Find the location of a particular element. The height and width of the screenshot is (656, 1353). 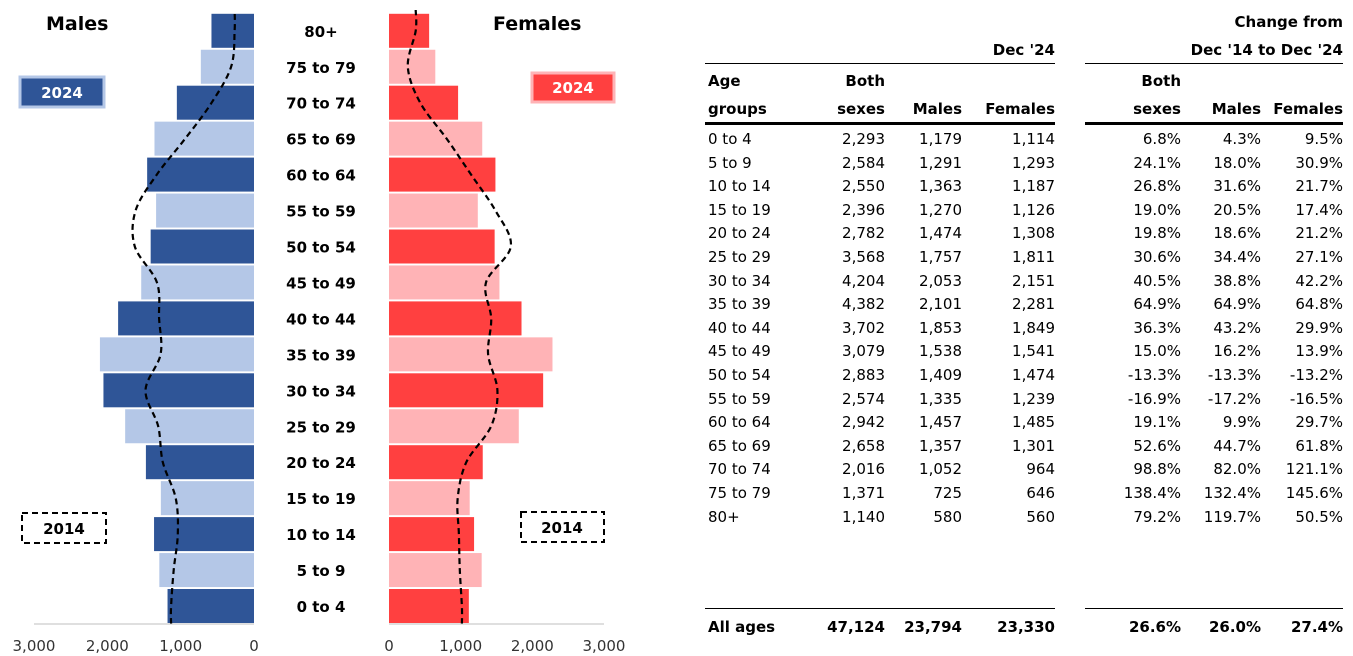

males-2014-legend-box is located at coordinates (64, 528).